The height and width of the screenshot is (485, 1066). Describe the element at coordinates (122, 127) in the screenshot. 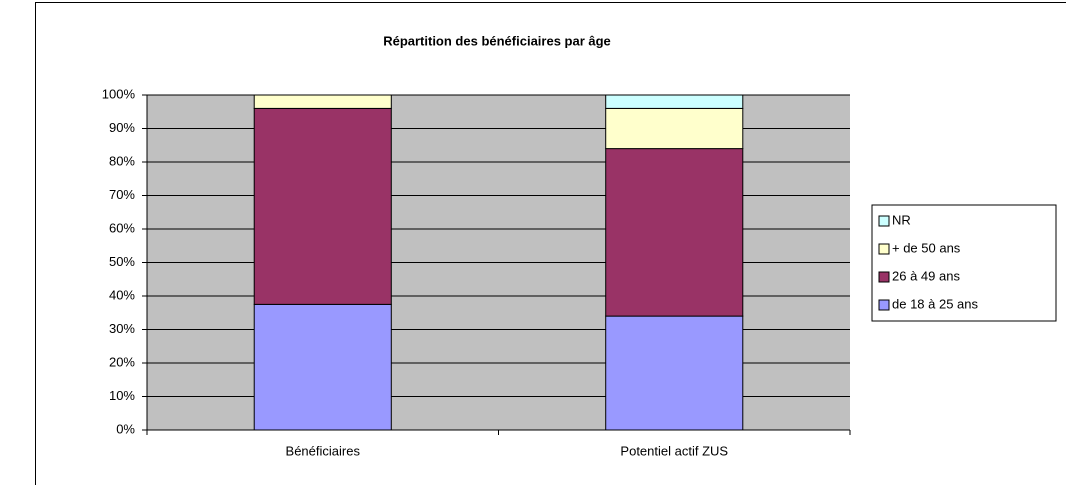

I see `y-tick-label: 90%` at that location.